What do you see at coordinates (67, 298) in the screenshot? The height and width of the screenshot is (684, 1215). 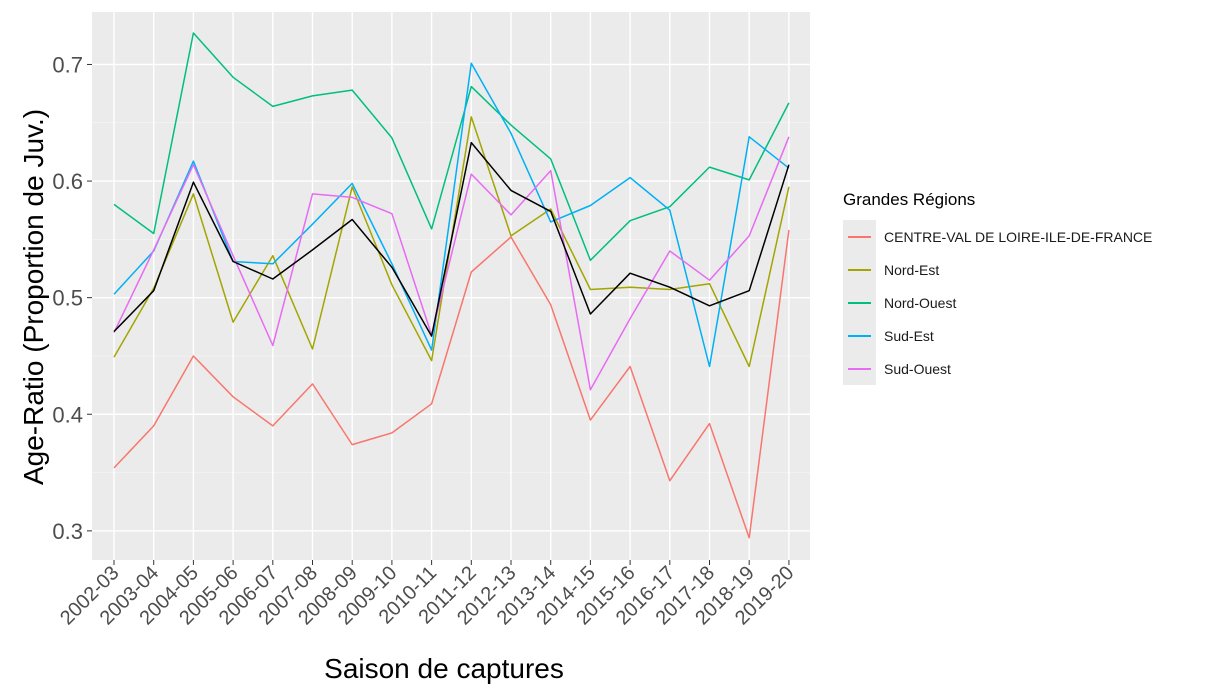 I see `y-tick-label: 0.5` at bounding box center [67, 298].